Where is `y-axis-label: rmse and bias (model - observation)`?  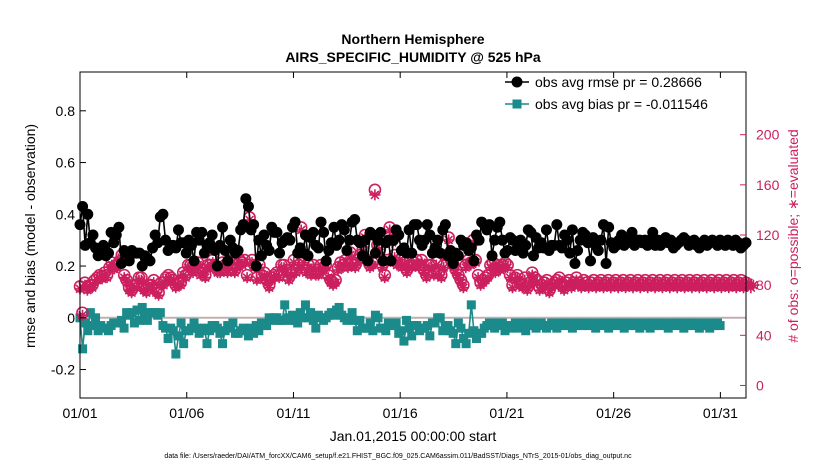
y-axis-label: rmse and bias (model - observation) is located at coordinates (30, 236).